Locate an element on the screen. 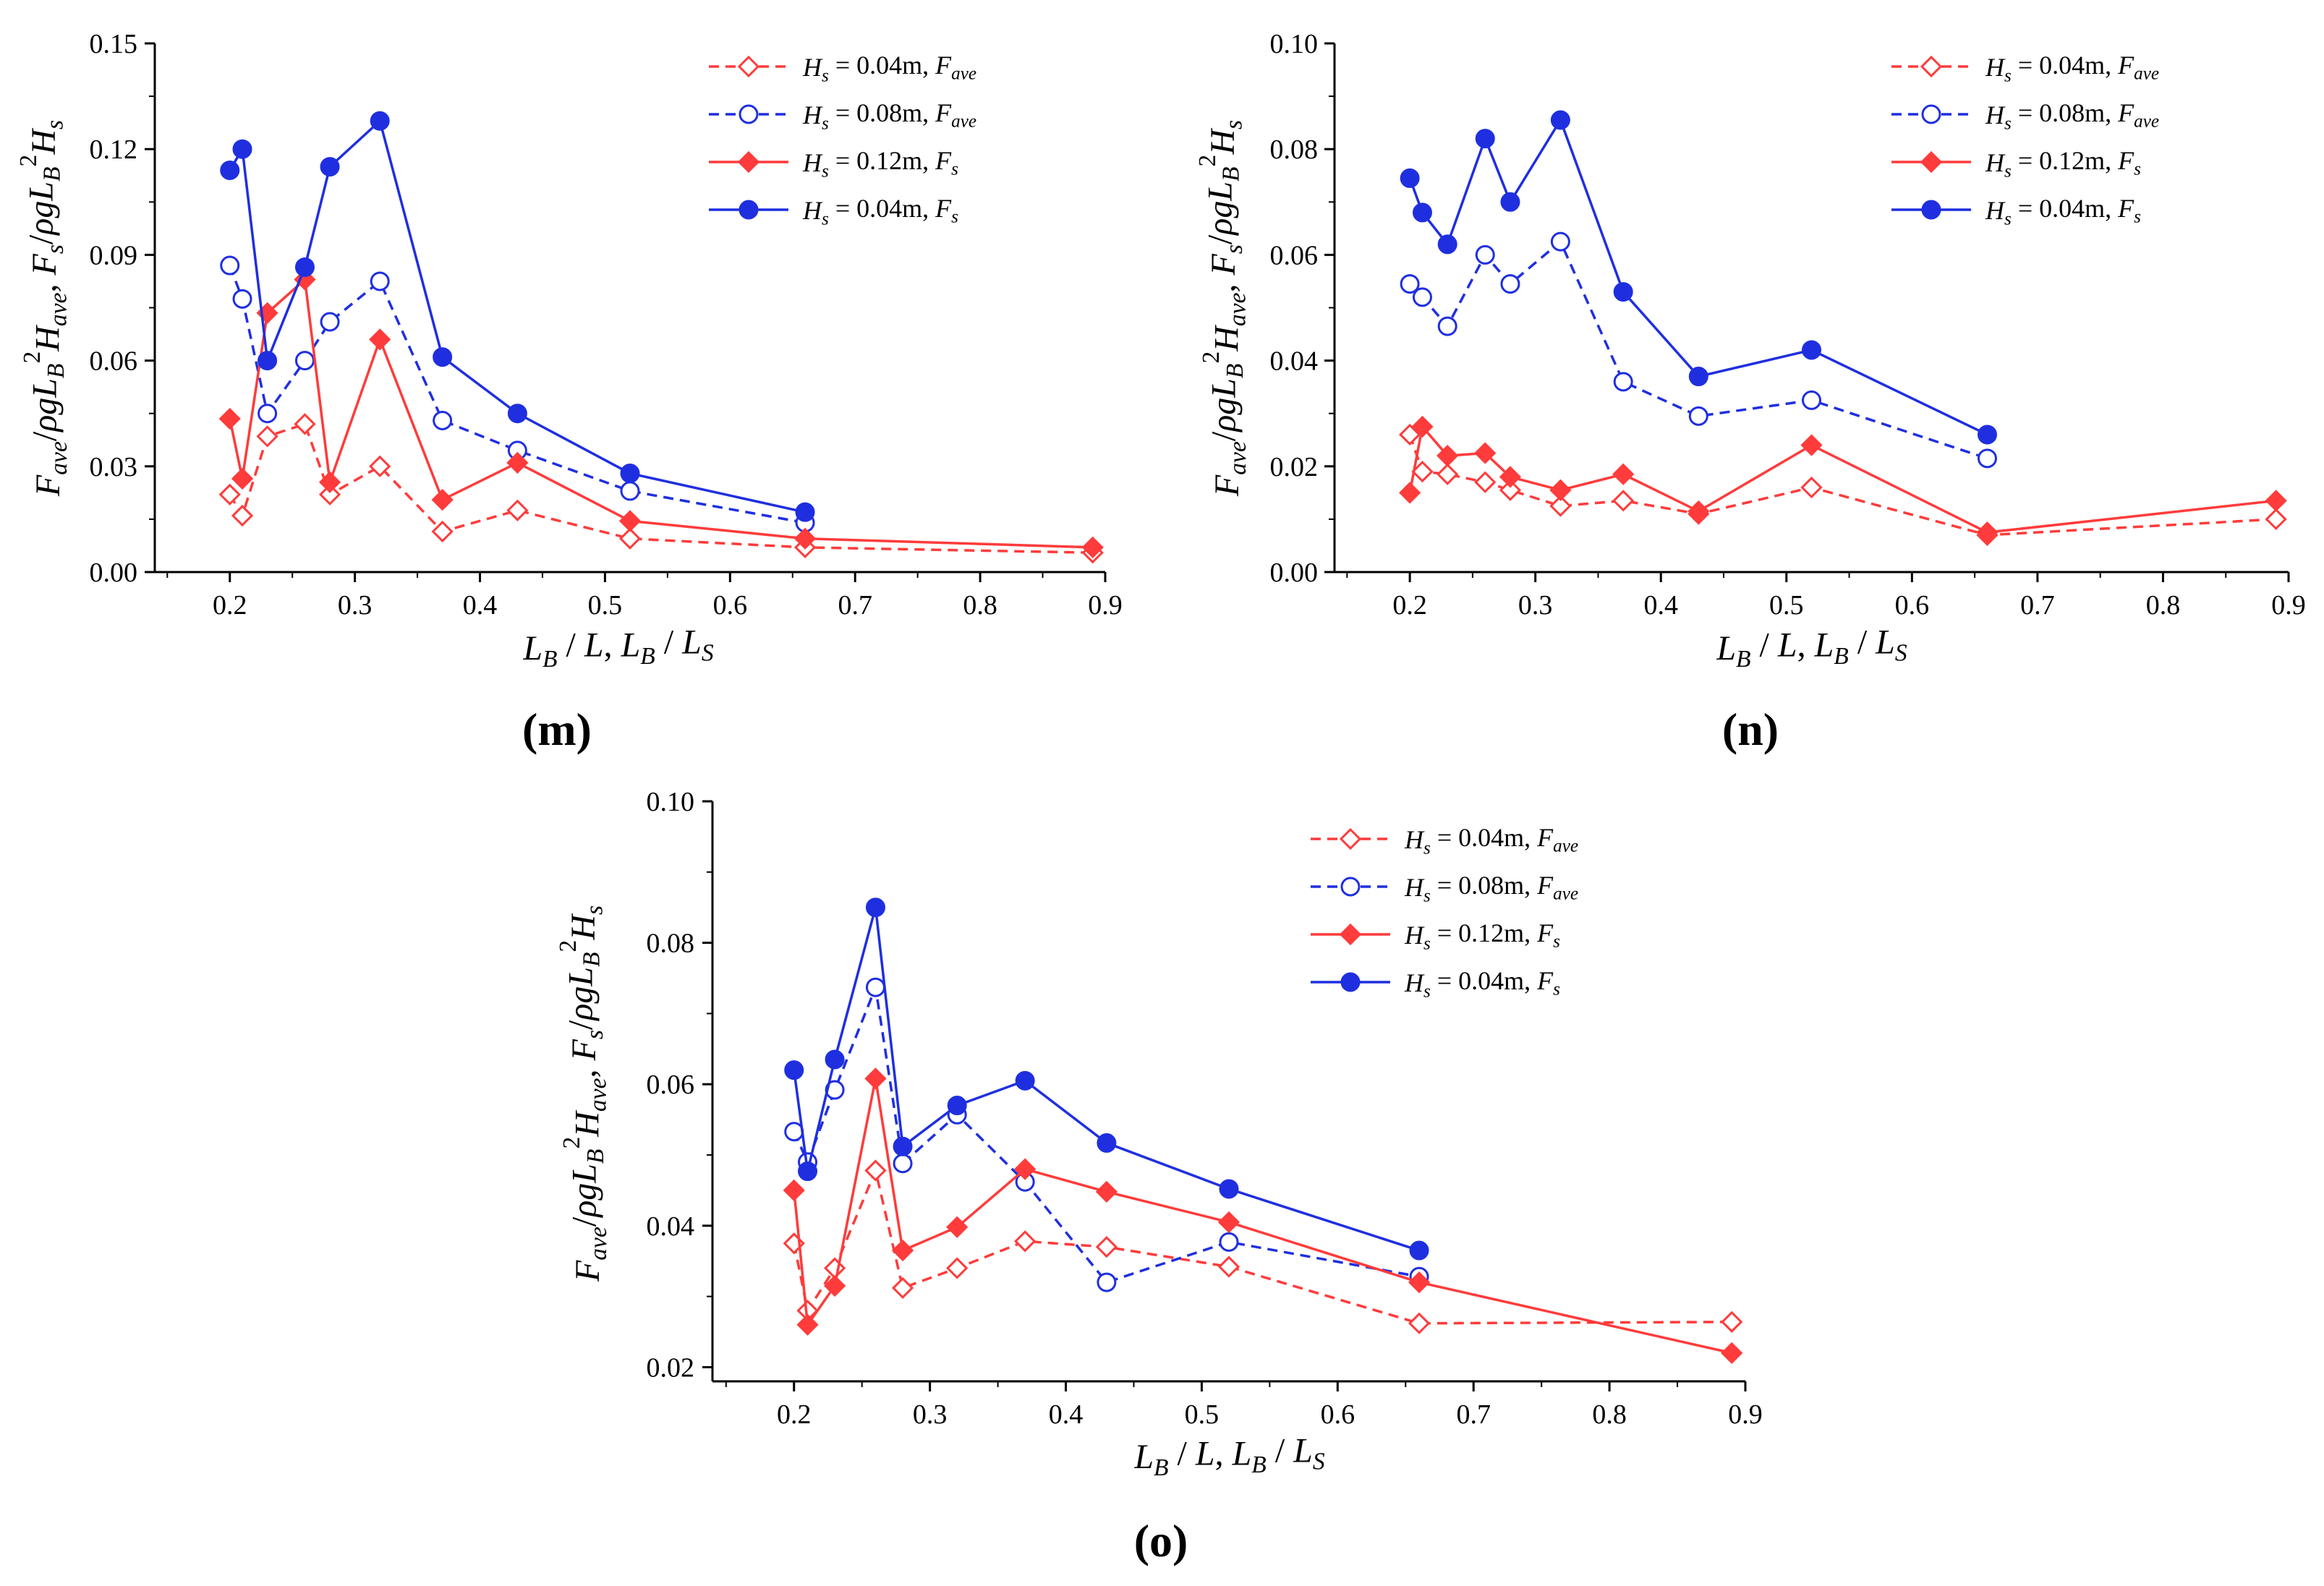 This screenshot has height=1586, width=2324. y-tick-label: 0.00 is located at coordinates (1294, 573).